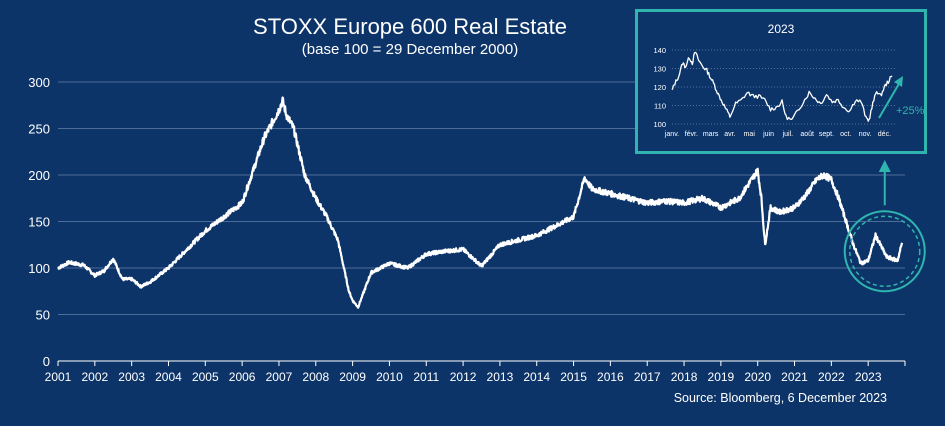  I want to click on x-tick-label: 2015, so click(573, 377).